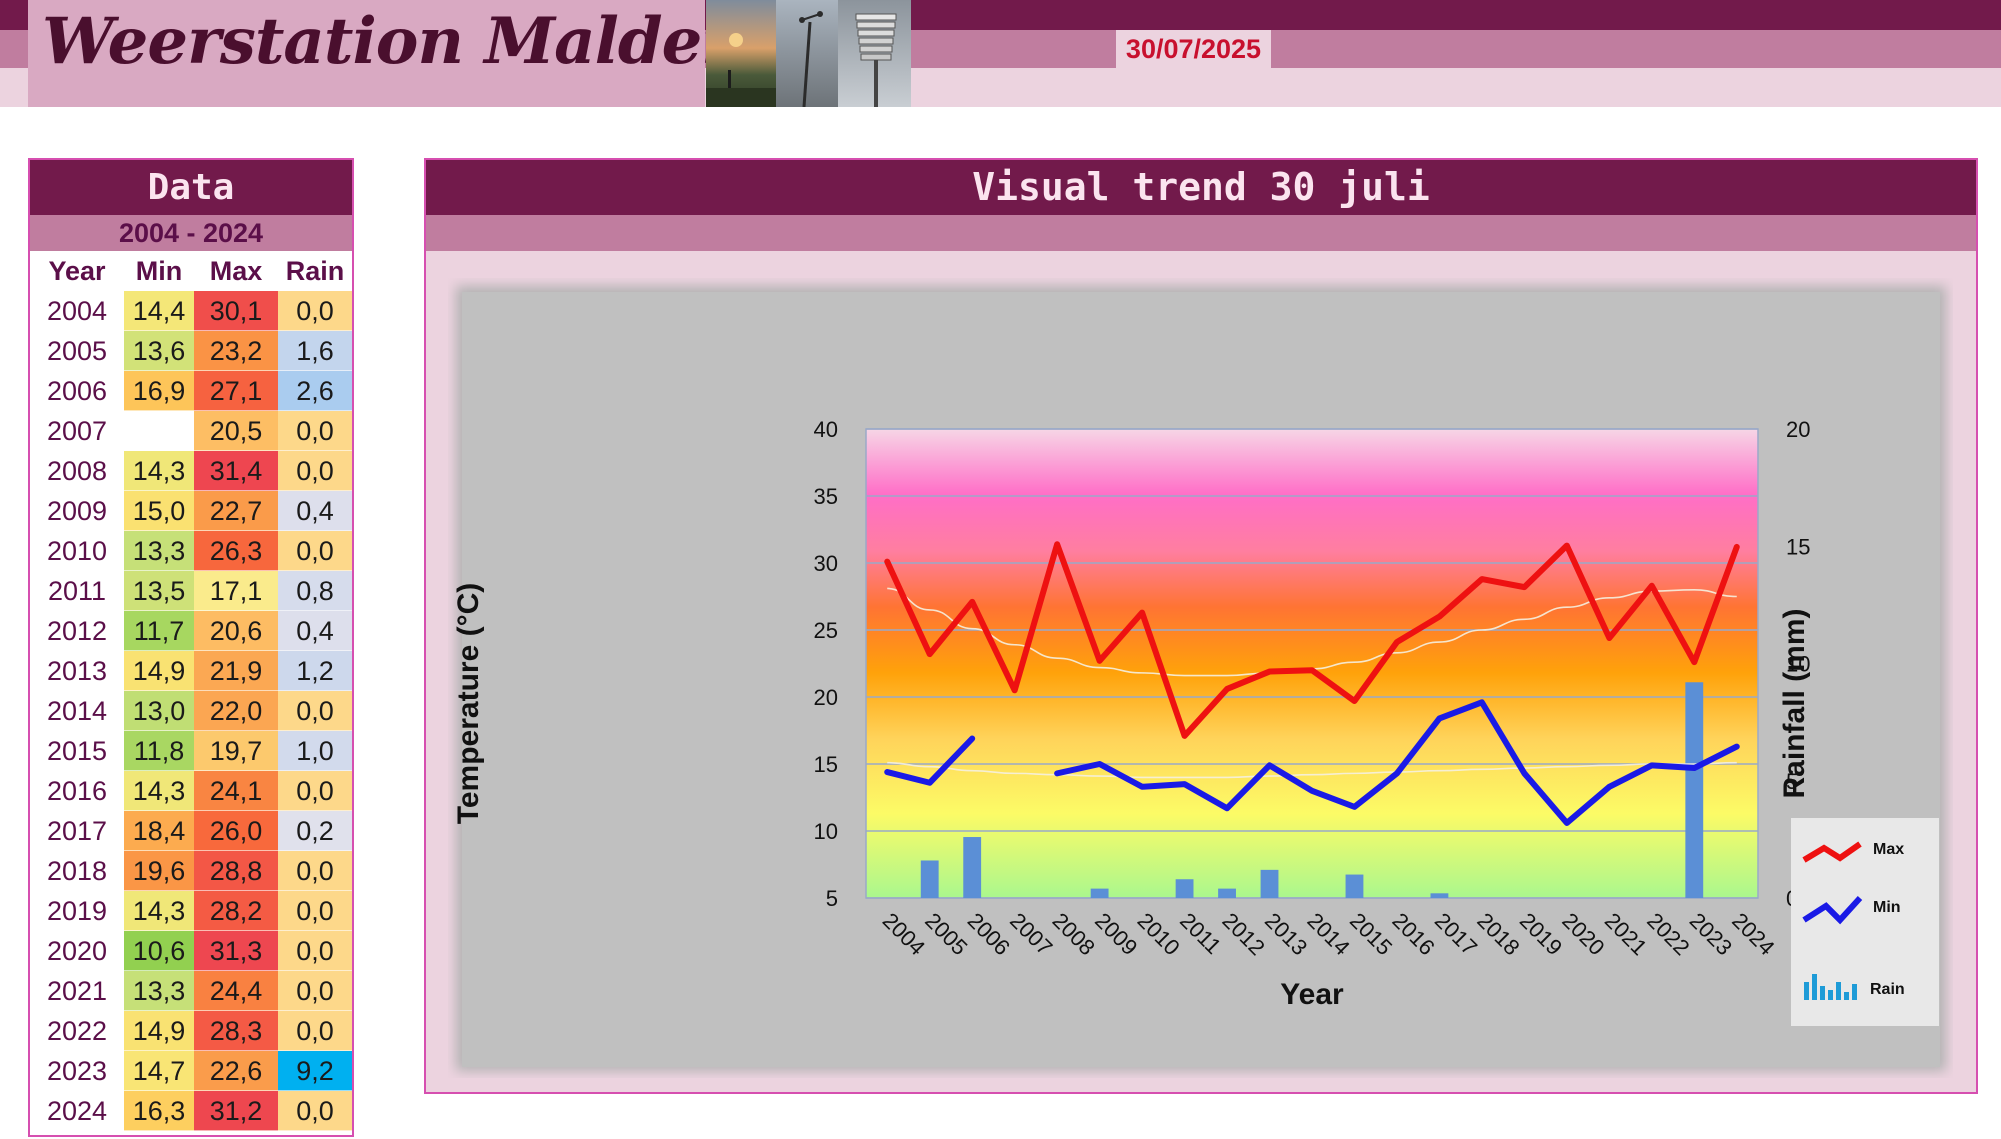  What do you see at coordinates (1887, 907) in the screenshot?
I see `legend-min-label: Min` at bounding box center [1887, 907].